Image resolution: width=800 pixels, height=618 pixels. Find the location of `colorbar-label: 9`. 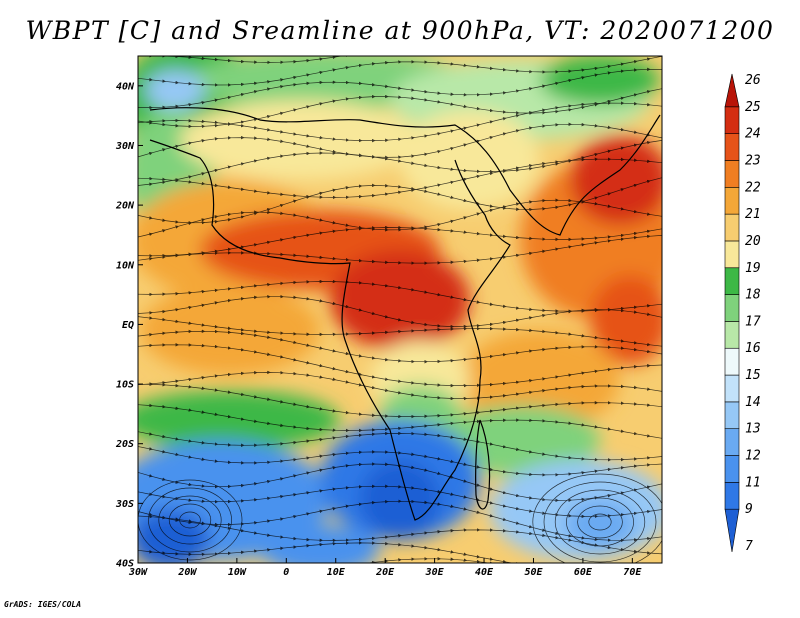

colorbar-label: 9 is located at coordinates (749, 509).